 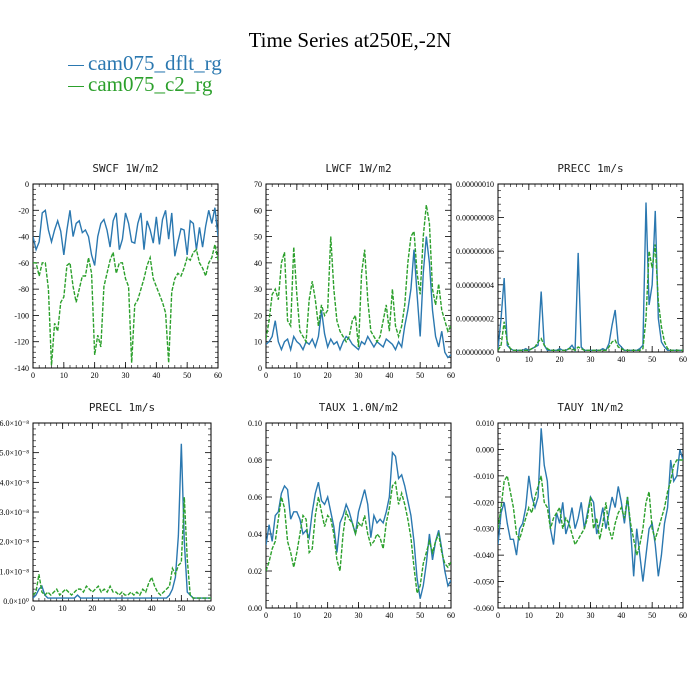 I want to click on y-tick-label: 0.08, so click(x=255, y=460).